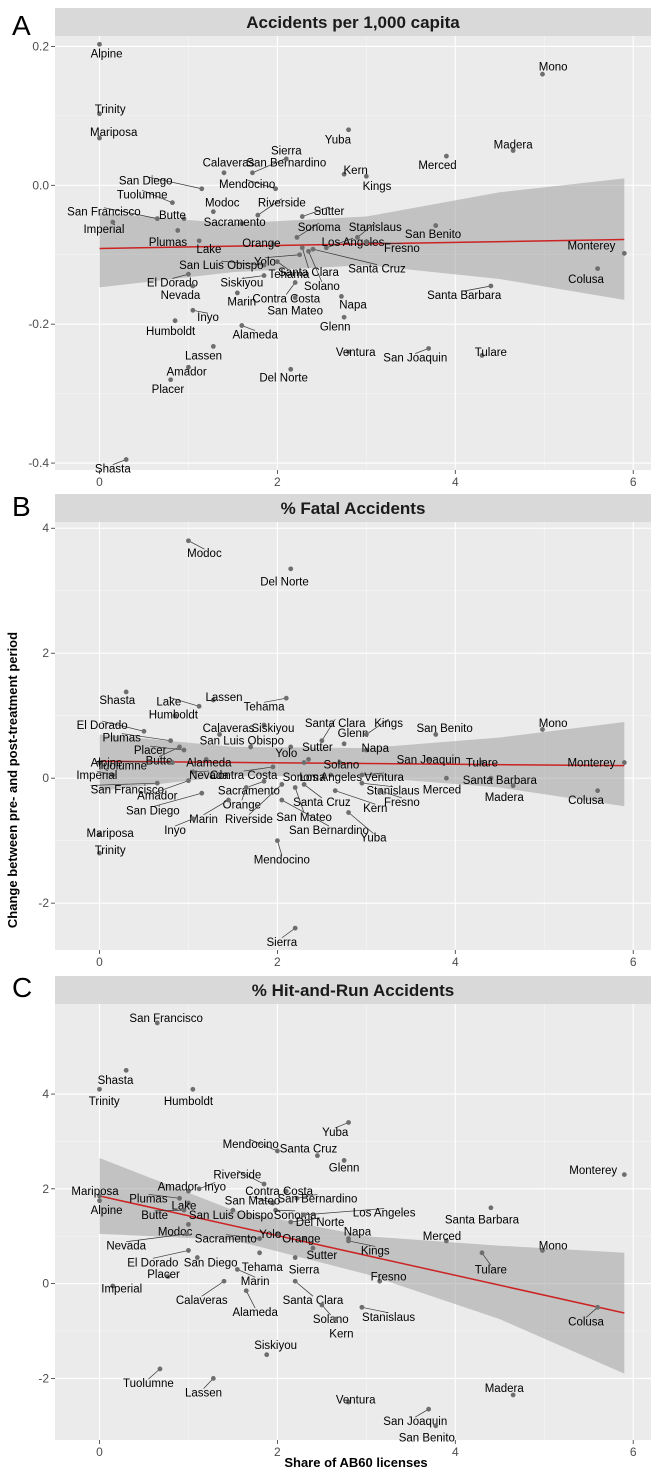 The image size is (654, 1475). What do you see at coordinates (45, 653) in the screenshot?
I see `y-tick-label: 2` at bounding box center [45, 653].